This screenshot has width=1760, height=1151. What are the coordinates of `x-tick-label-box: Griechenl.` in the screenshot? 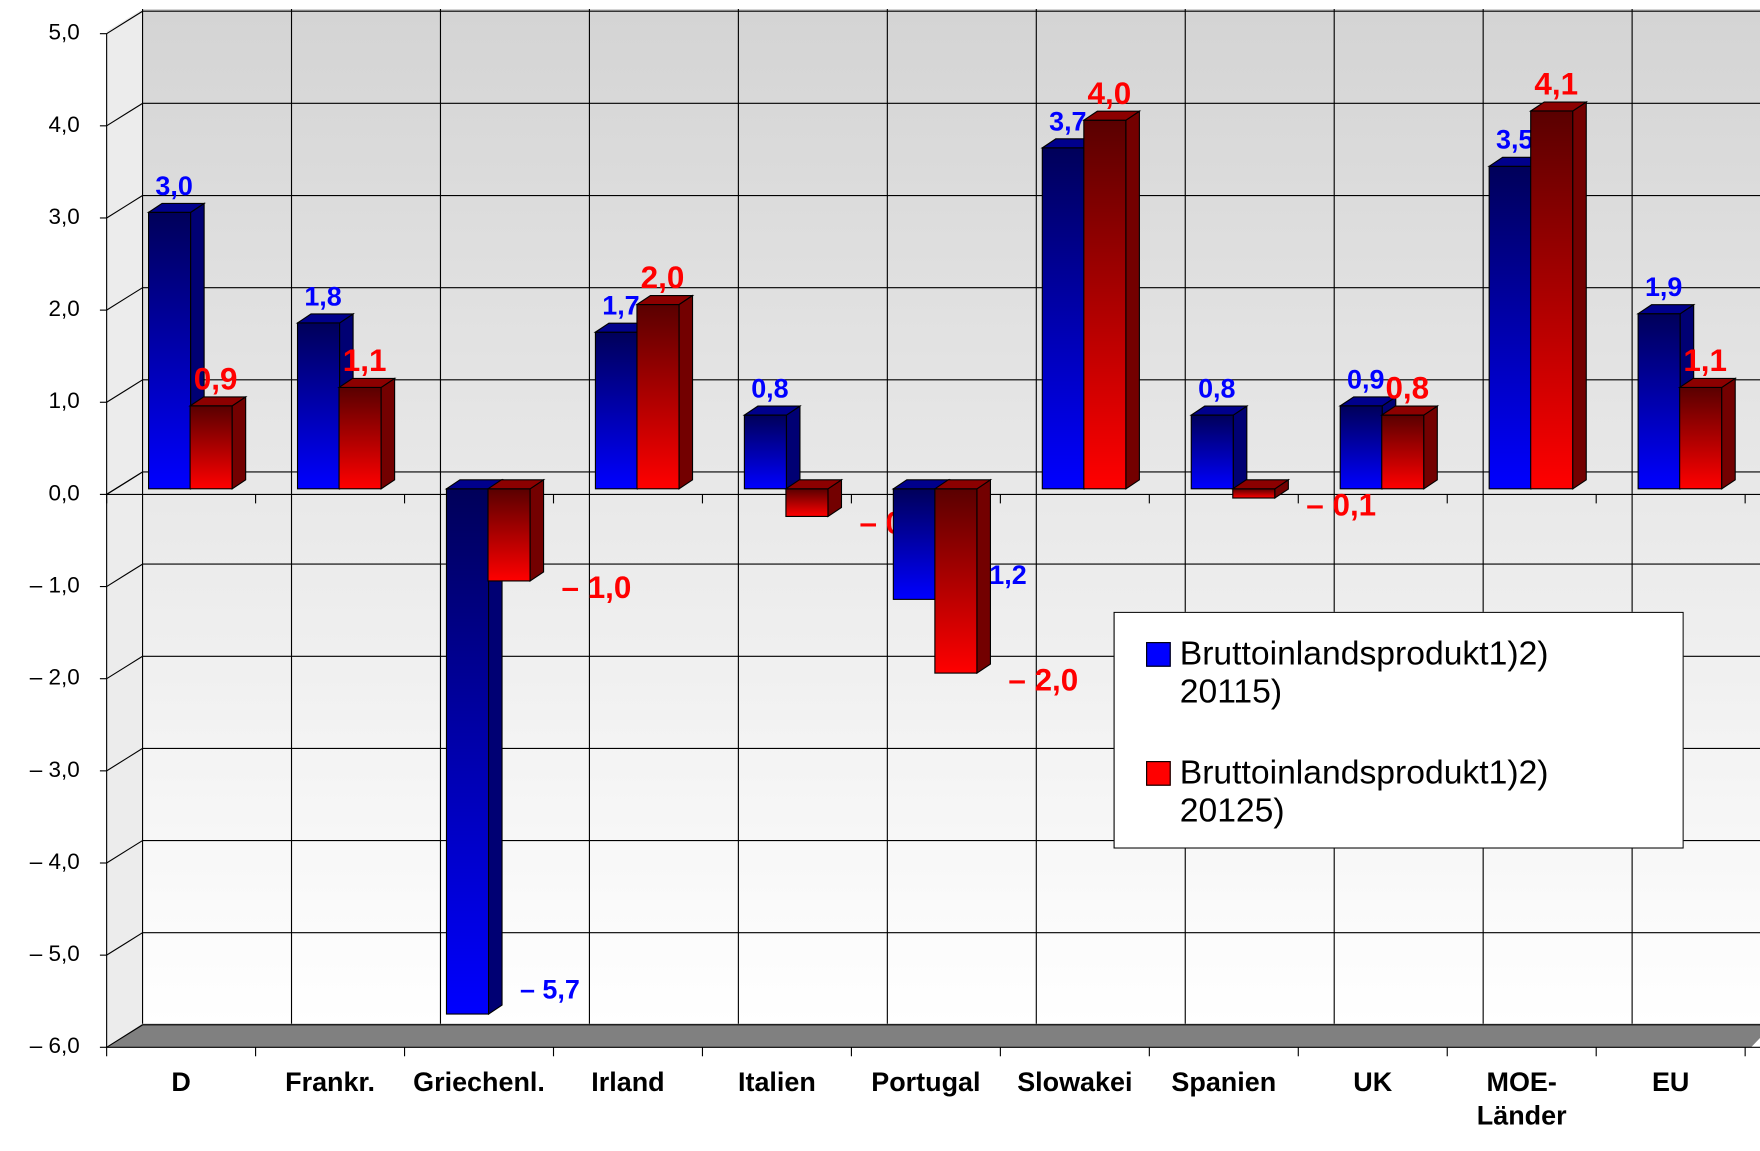 It's located at (479, 1082).